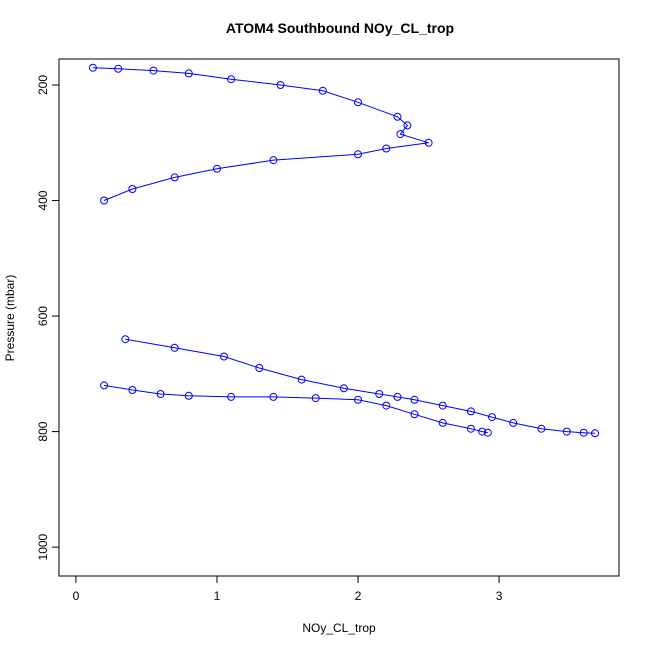  What do you see at coordinates (43, 431) in the screenshot?
I see `y-tick-label: 800` at bounding box center [43, 431].